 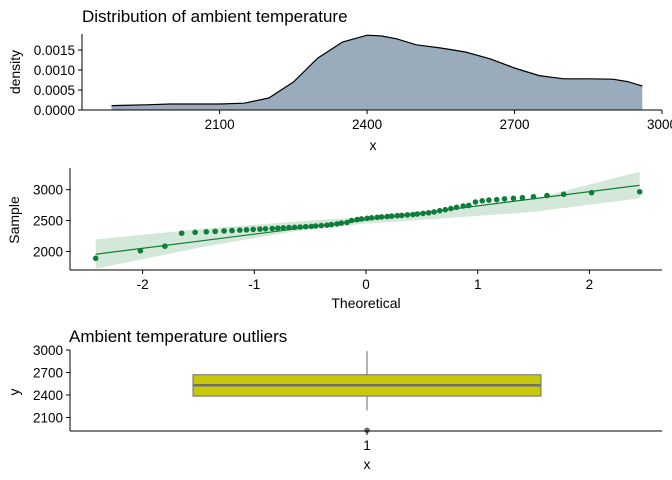 What do you see at coordinates (367, 445) in the screenshot?
I see `box-x-tick-label: 1` at bounding box center [367, 445].